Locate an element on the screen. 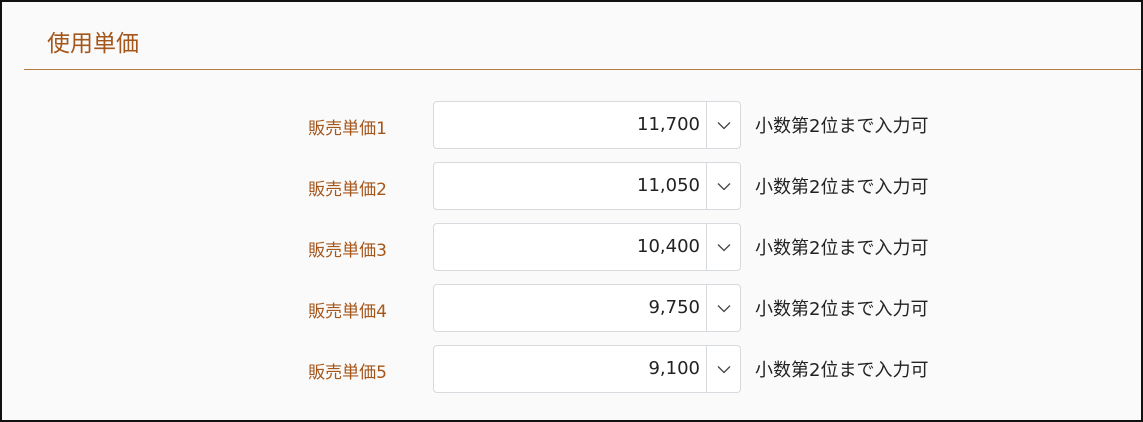 The height and width of the screenshot is (422, 1143). price-row: 販売単価2 11,050 小数第2位まで入力可 is located at coordinates (571, 186).